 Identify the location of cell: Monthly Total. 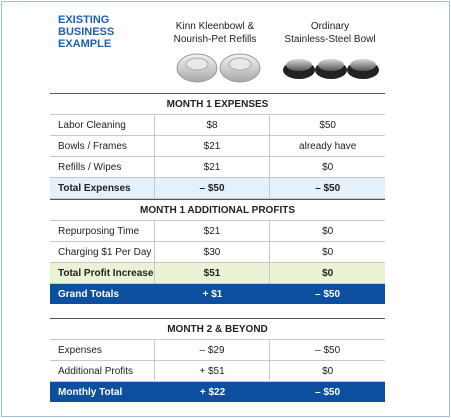
(90, 392).